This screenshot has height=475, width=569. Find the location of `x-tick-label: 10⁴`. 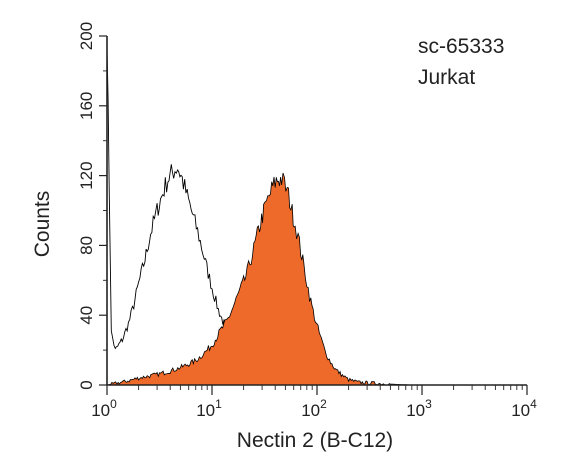

x-tick-label: 10⁴ is located at coordinates (524, 408).